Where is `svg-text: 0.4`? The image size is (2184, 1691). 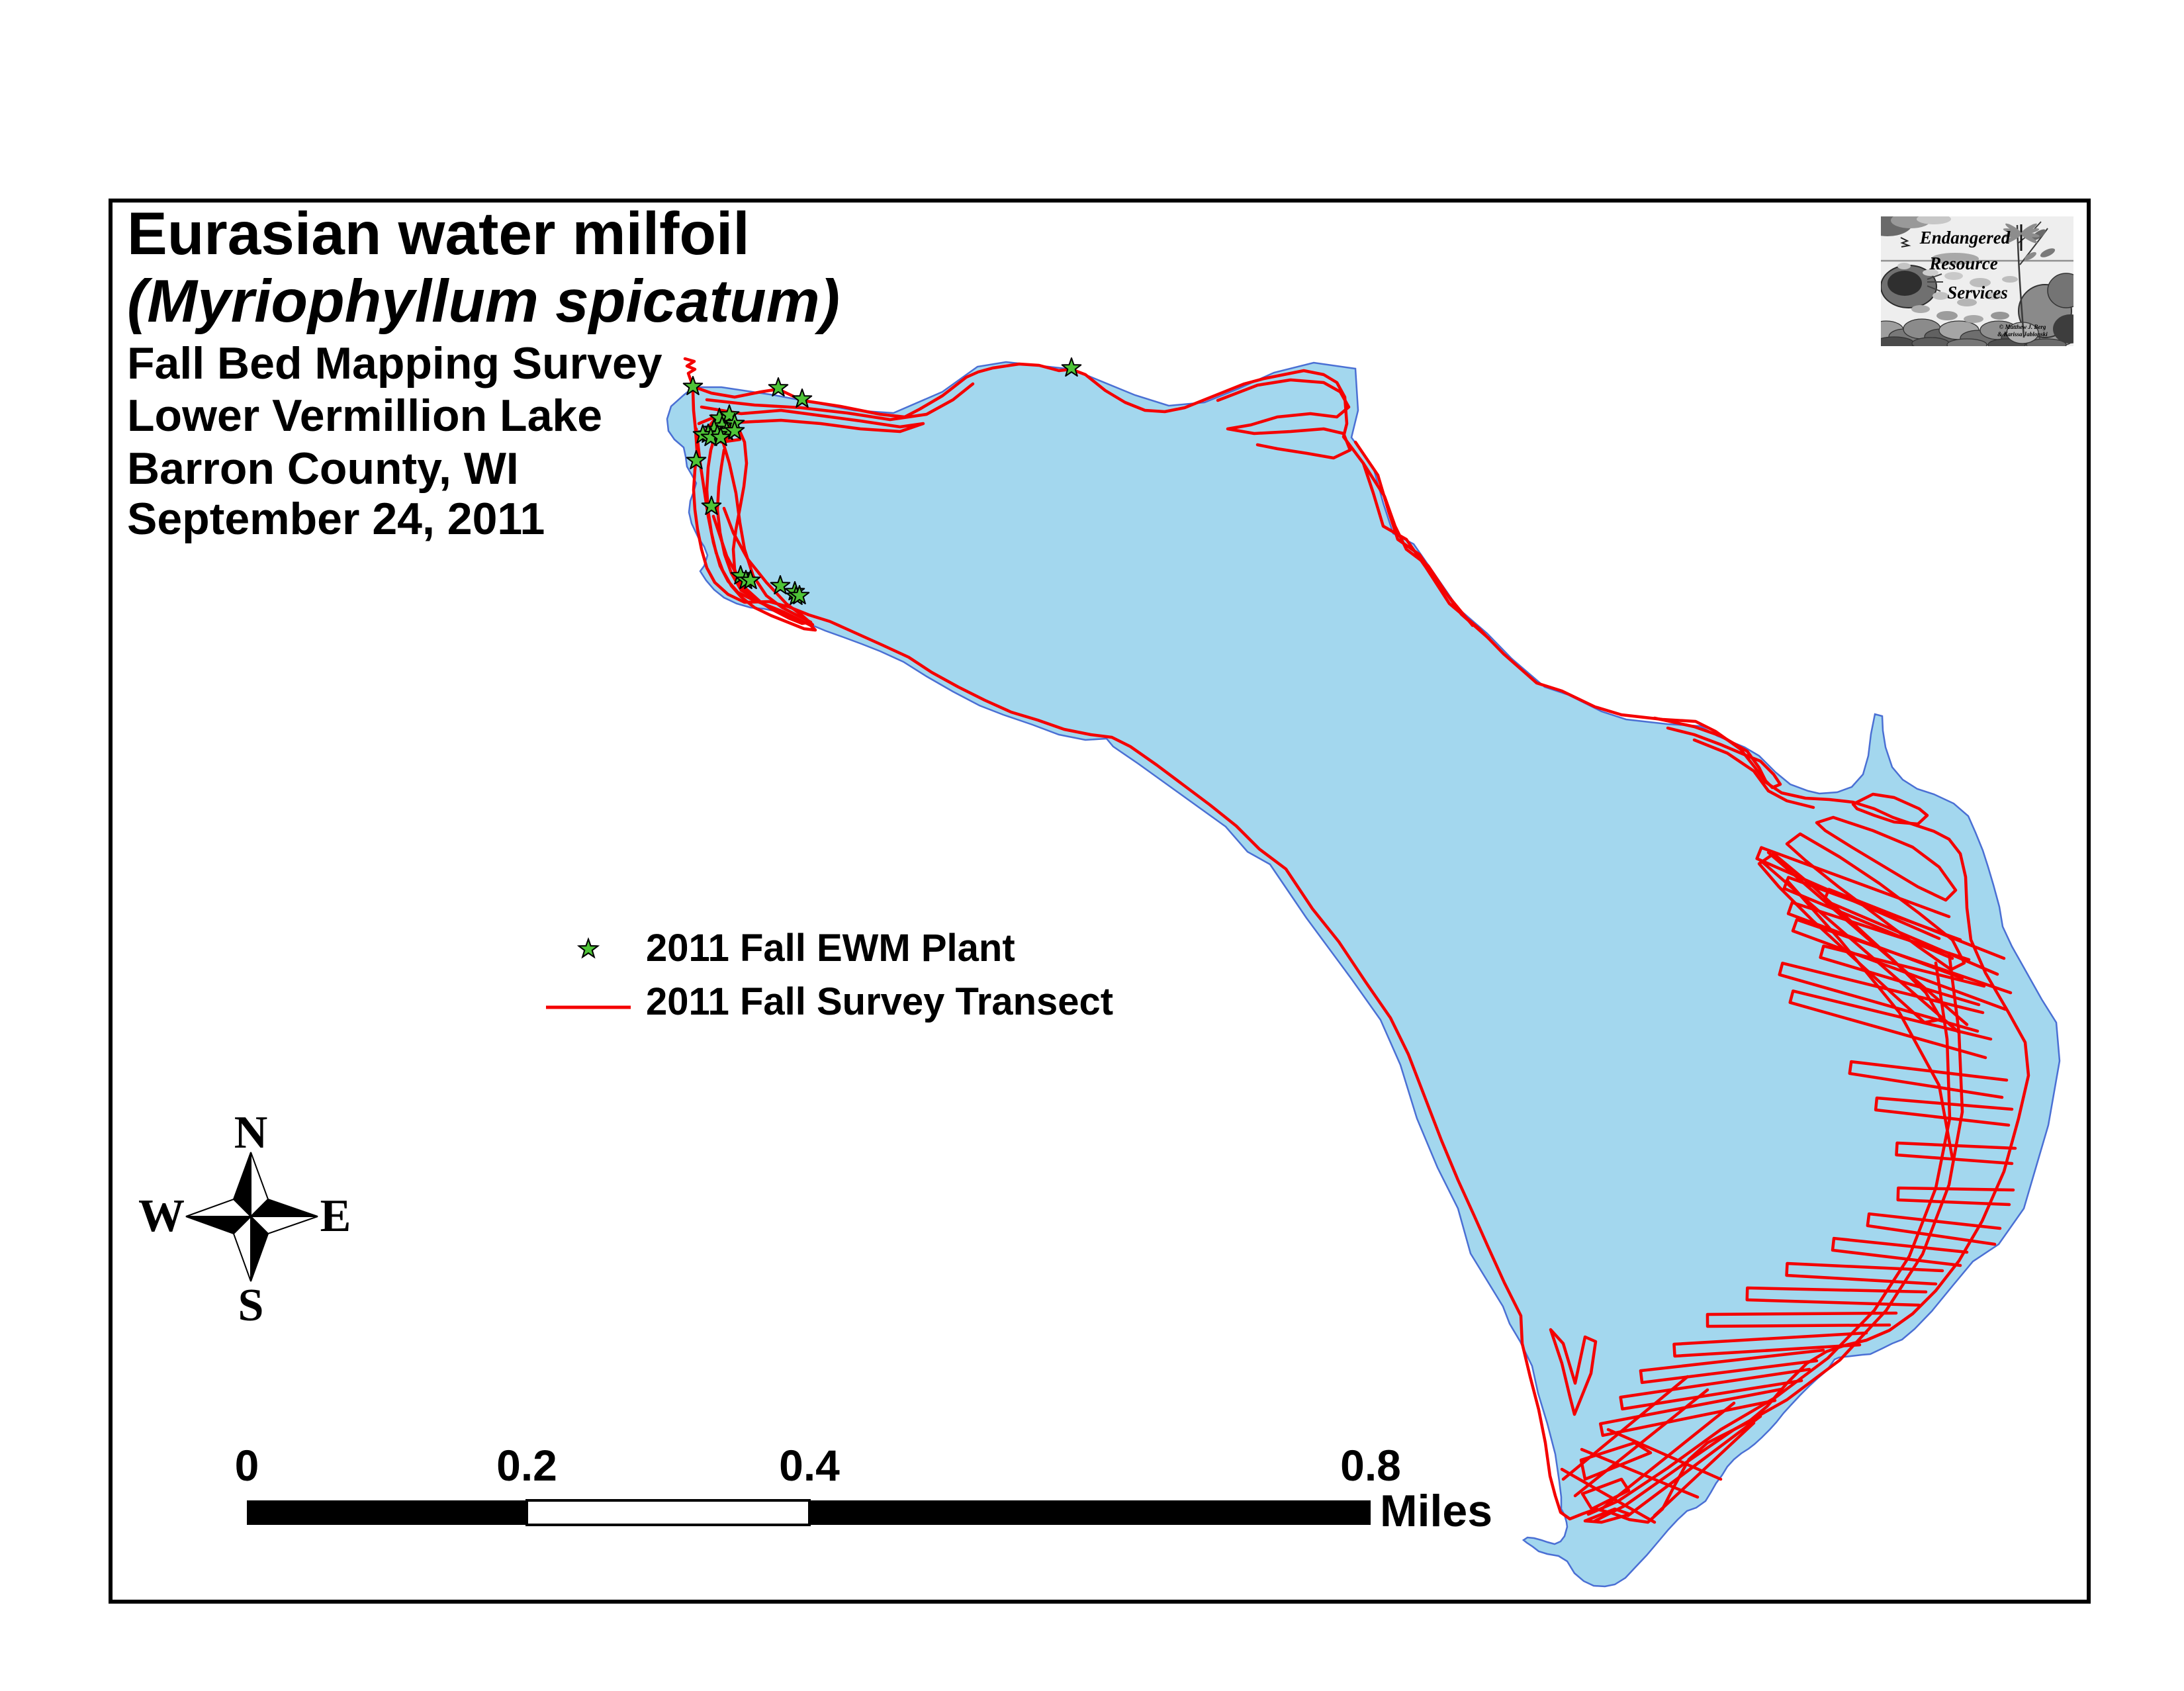
svg-text: 0.4 is located at coordinates (809, 1466).